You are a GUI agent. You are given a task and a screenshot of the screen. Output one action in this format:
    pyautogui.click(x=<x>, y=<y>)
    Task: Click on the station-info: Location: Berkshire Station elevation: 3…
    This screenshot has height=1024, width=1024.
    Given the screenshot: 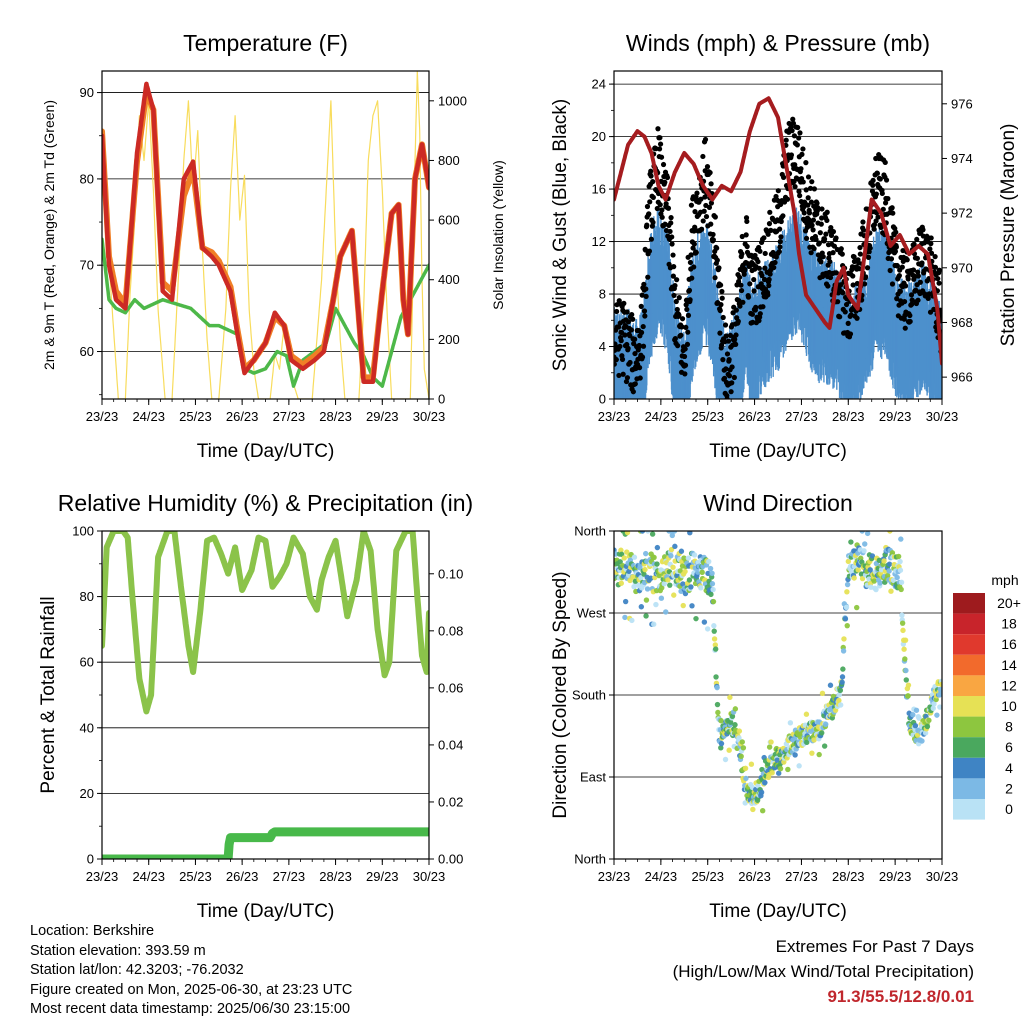 What is the action you would take?
    pyautogui.click(x=191, y=971)
    